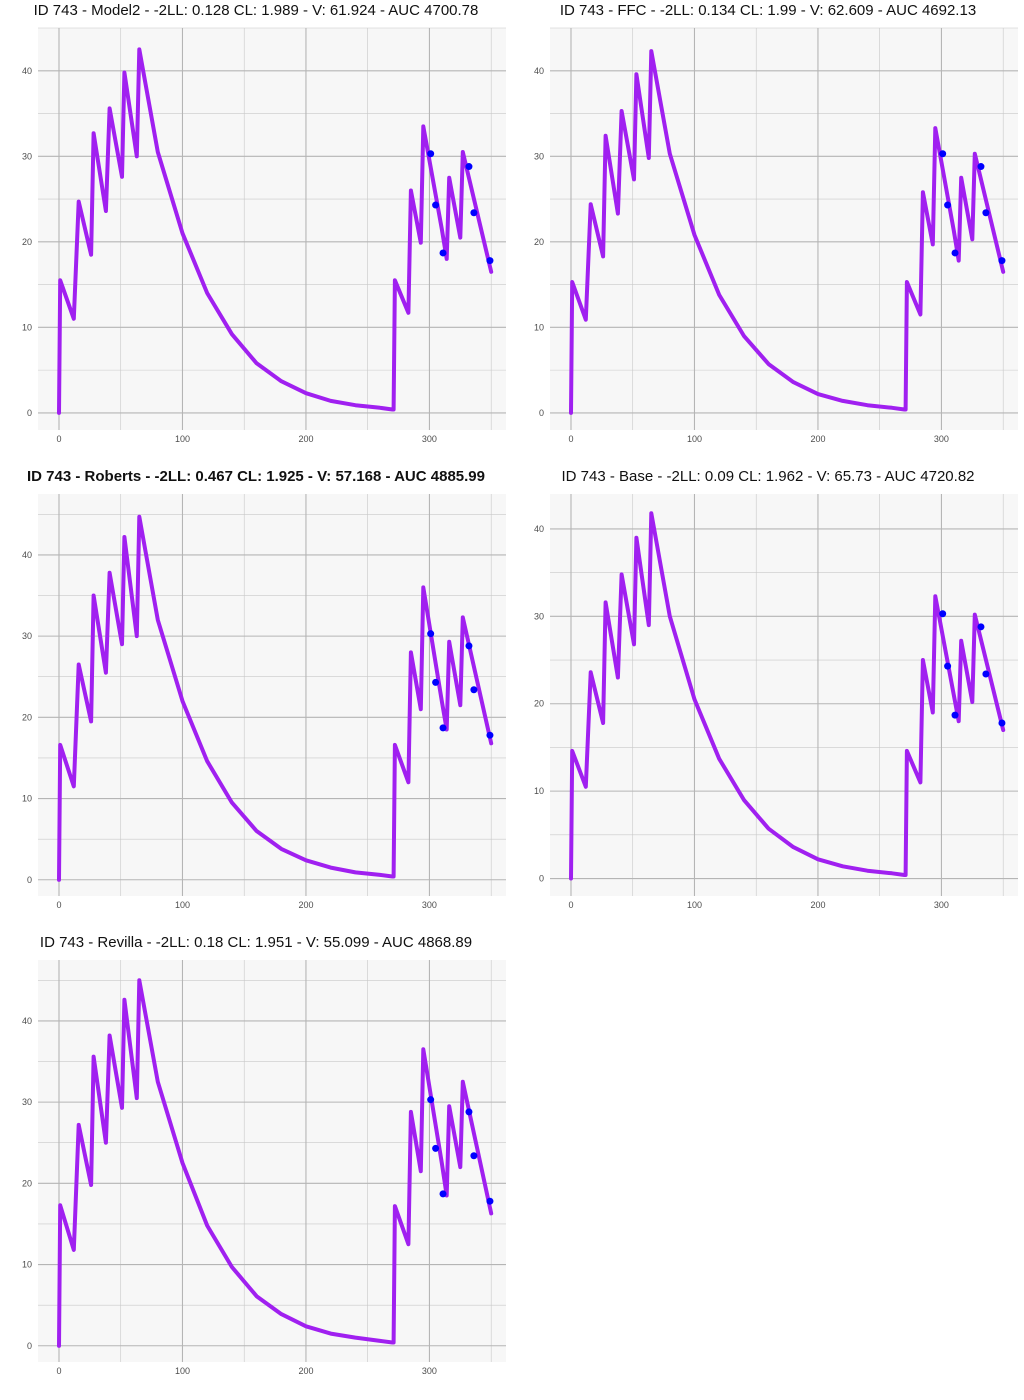  I want to click on chart-plot-base: 0 100 200 300 0 10 20 30 40, so click(776, 702).